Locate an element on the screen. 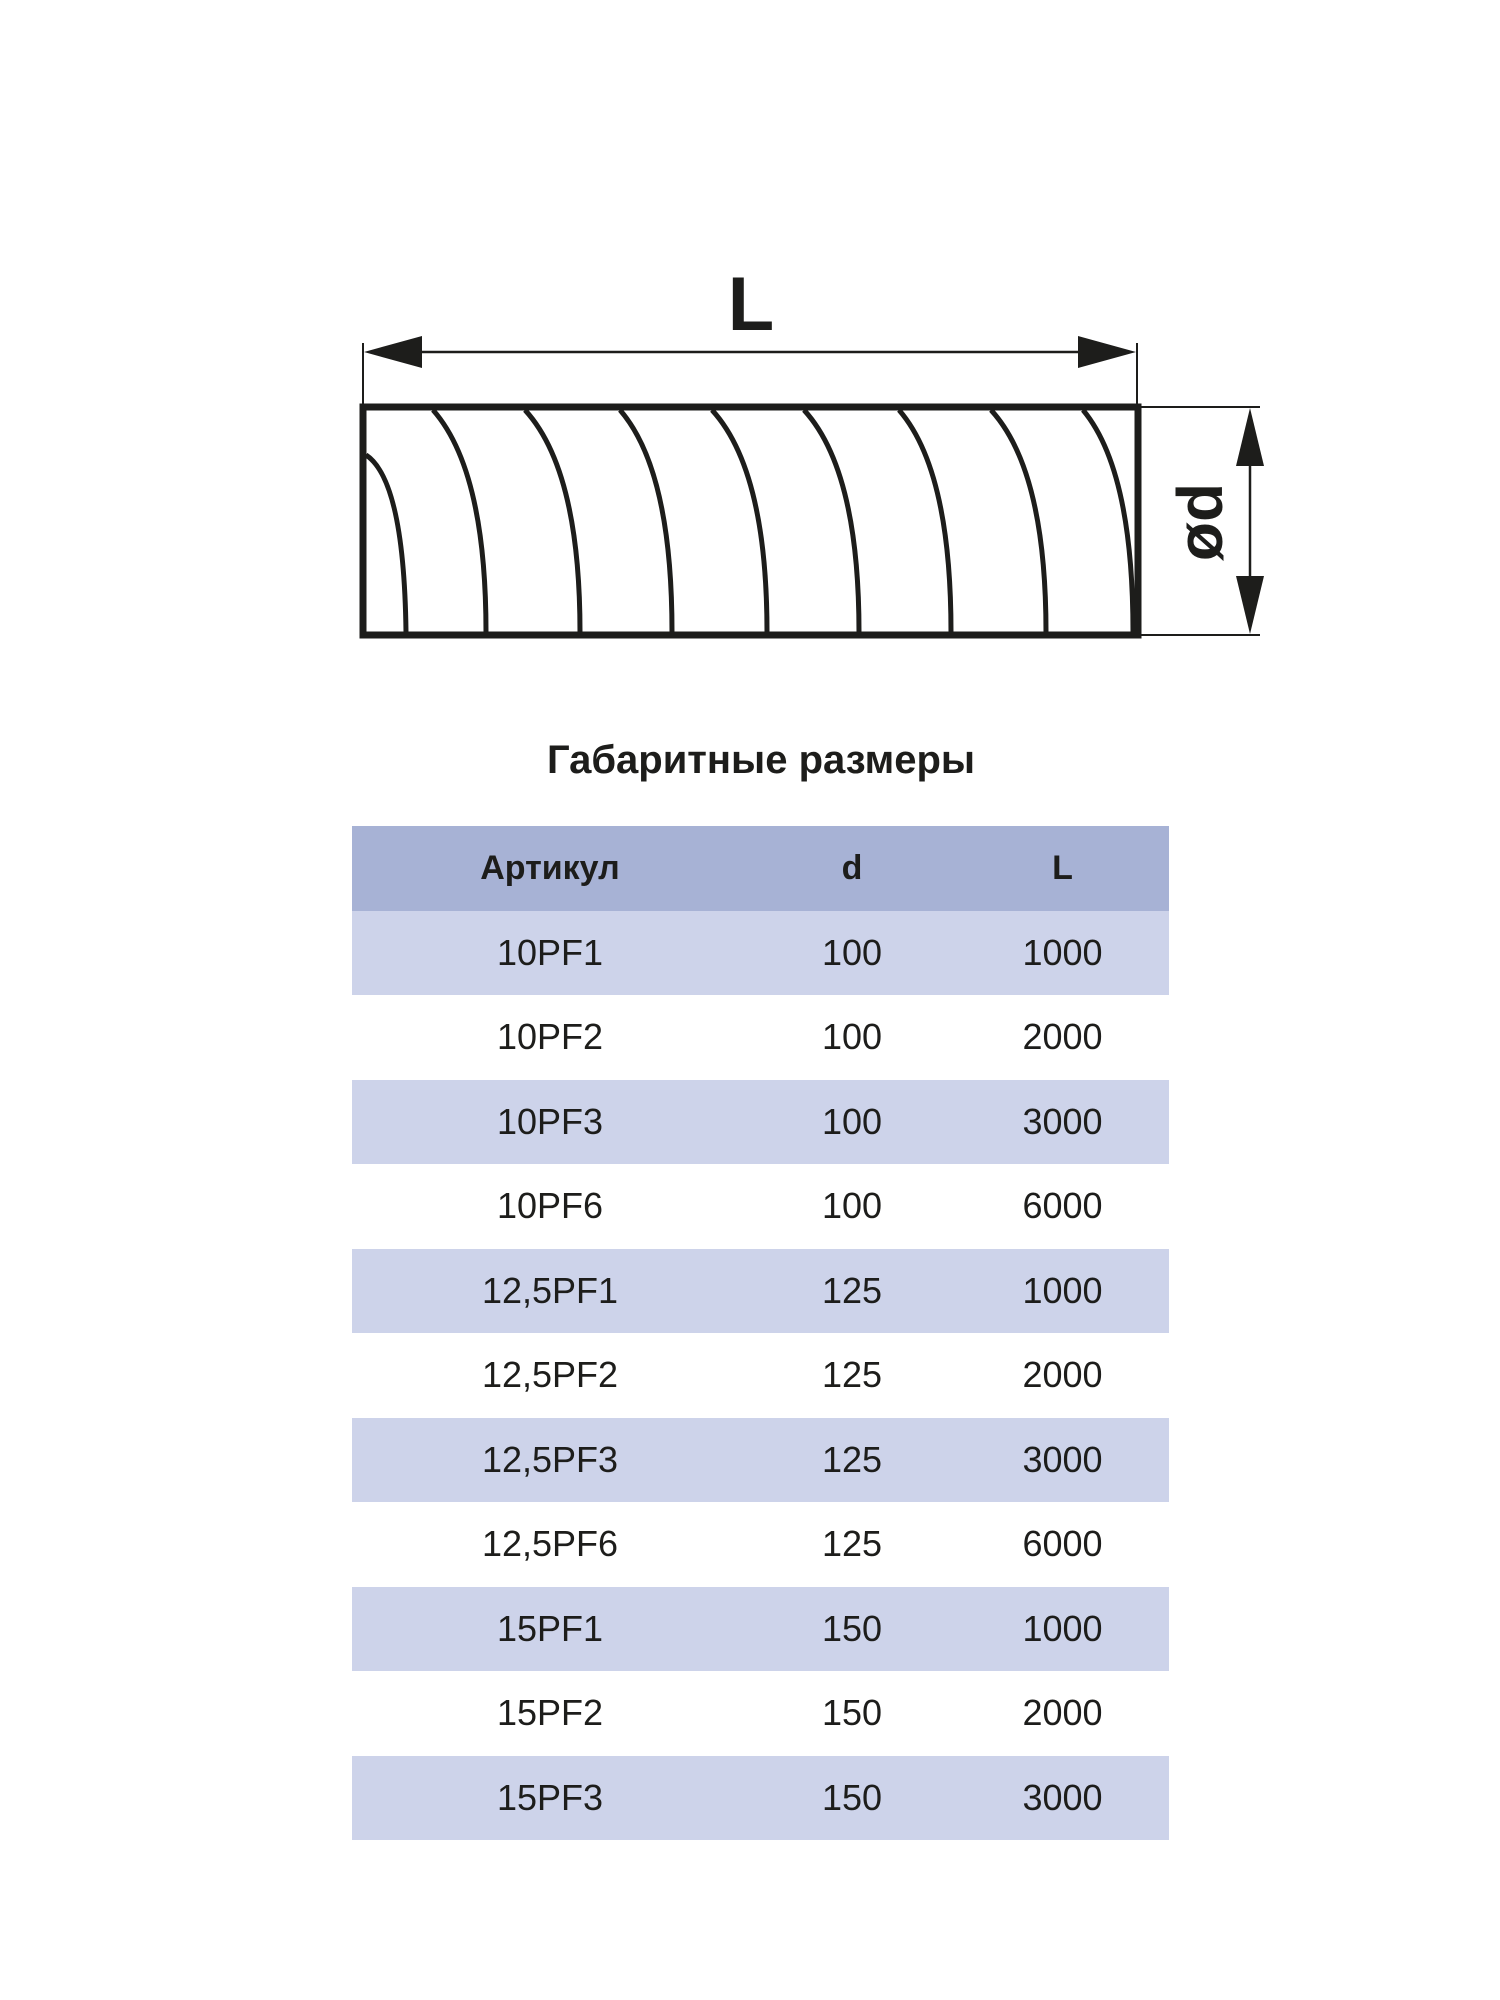 The width and height of the screenshot is (1500, 2000). cell-article: 12,5PF3 is located at coordinates (550, 1459).